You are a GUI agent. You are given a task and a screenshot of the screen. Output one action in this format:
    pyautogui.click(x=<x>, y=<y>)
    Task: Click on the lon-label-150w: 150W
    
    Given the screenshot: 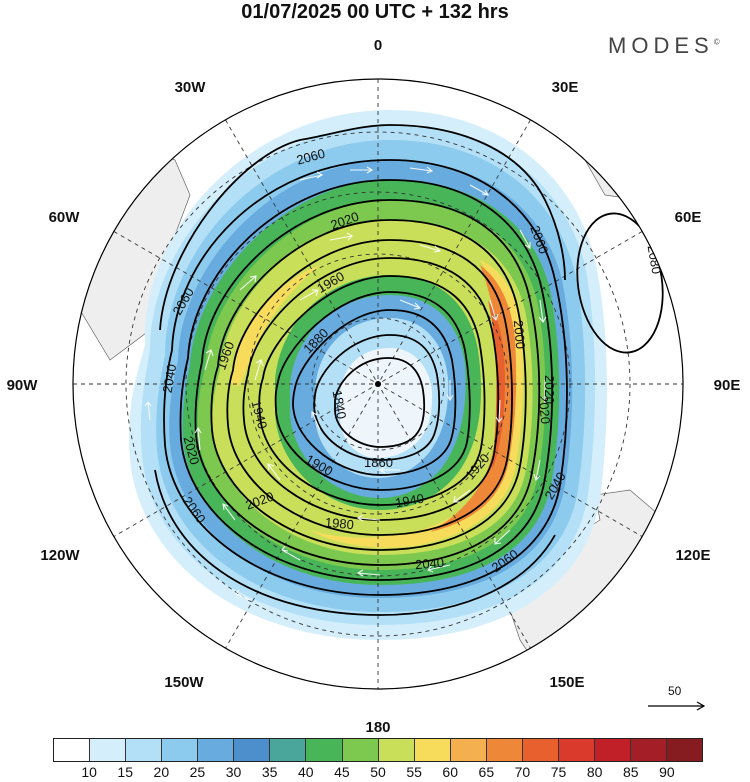 What is the action you would take?
    pyautogui.click(x=184, y=682)
    